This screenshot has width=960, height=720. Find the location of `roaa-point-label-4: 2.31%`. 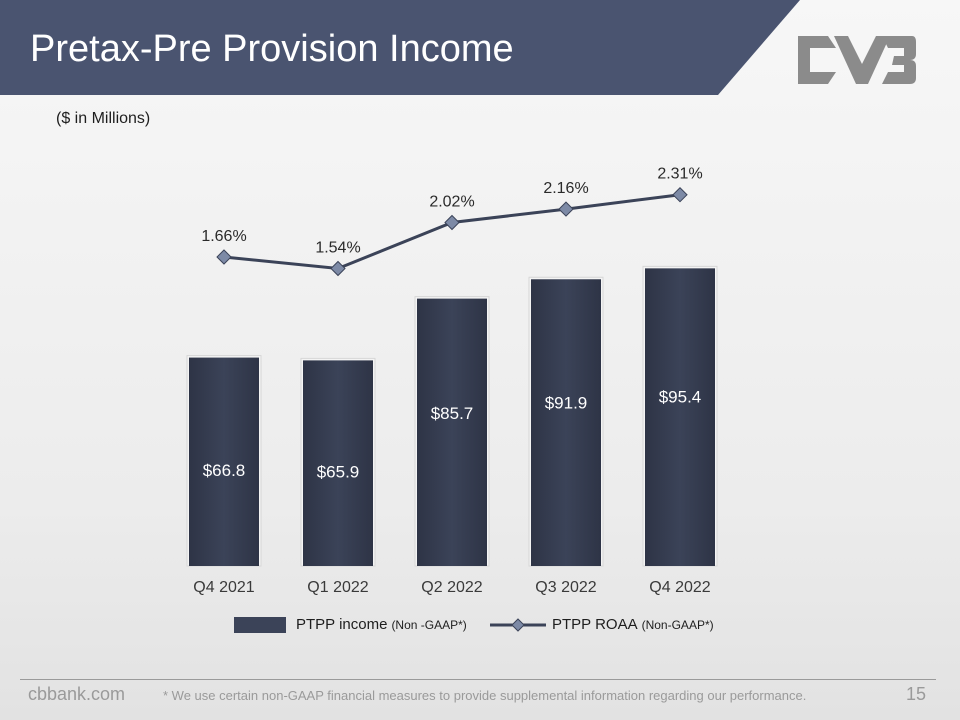

roaa-point-label-4: 2.31% is located at coordinates (679, 174).